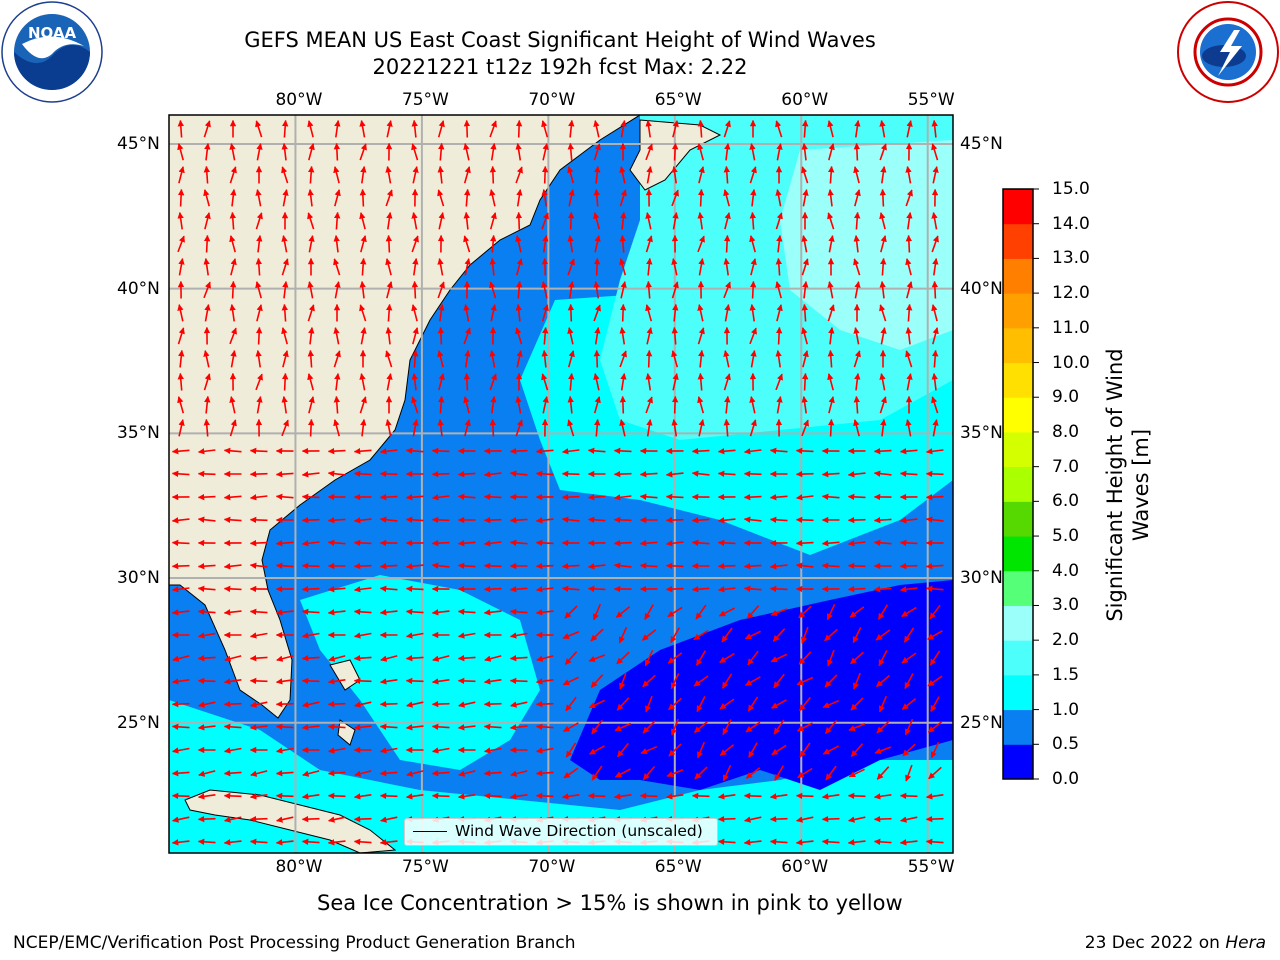  I want to click on colorbar-tick-label: 2.0, so click(1066, 640).